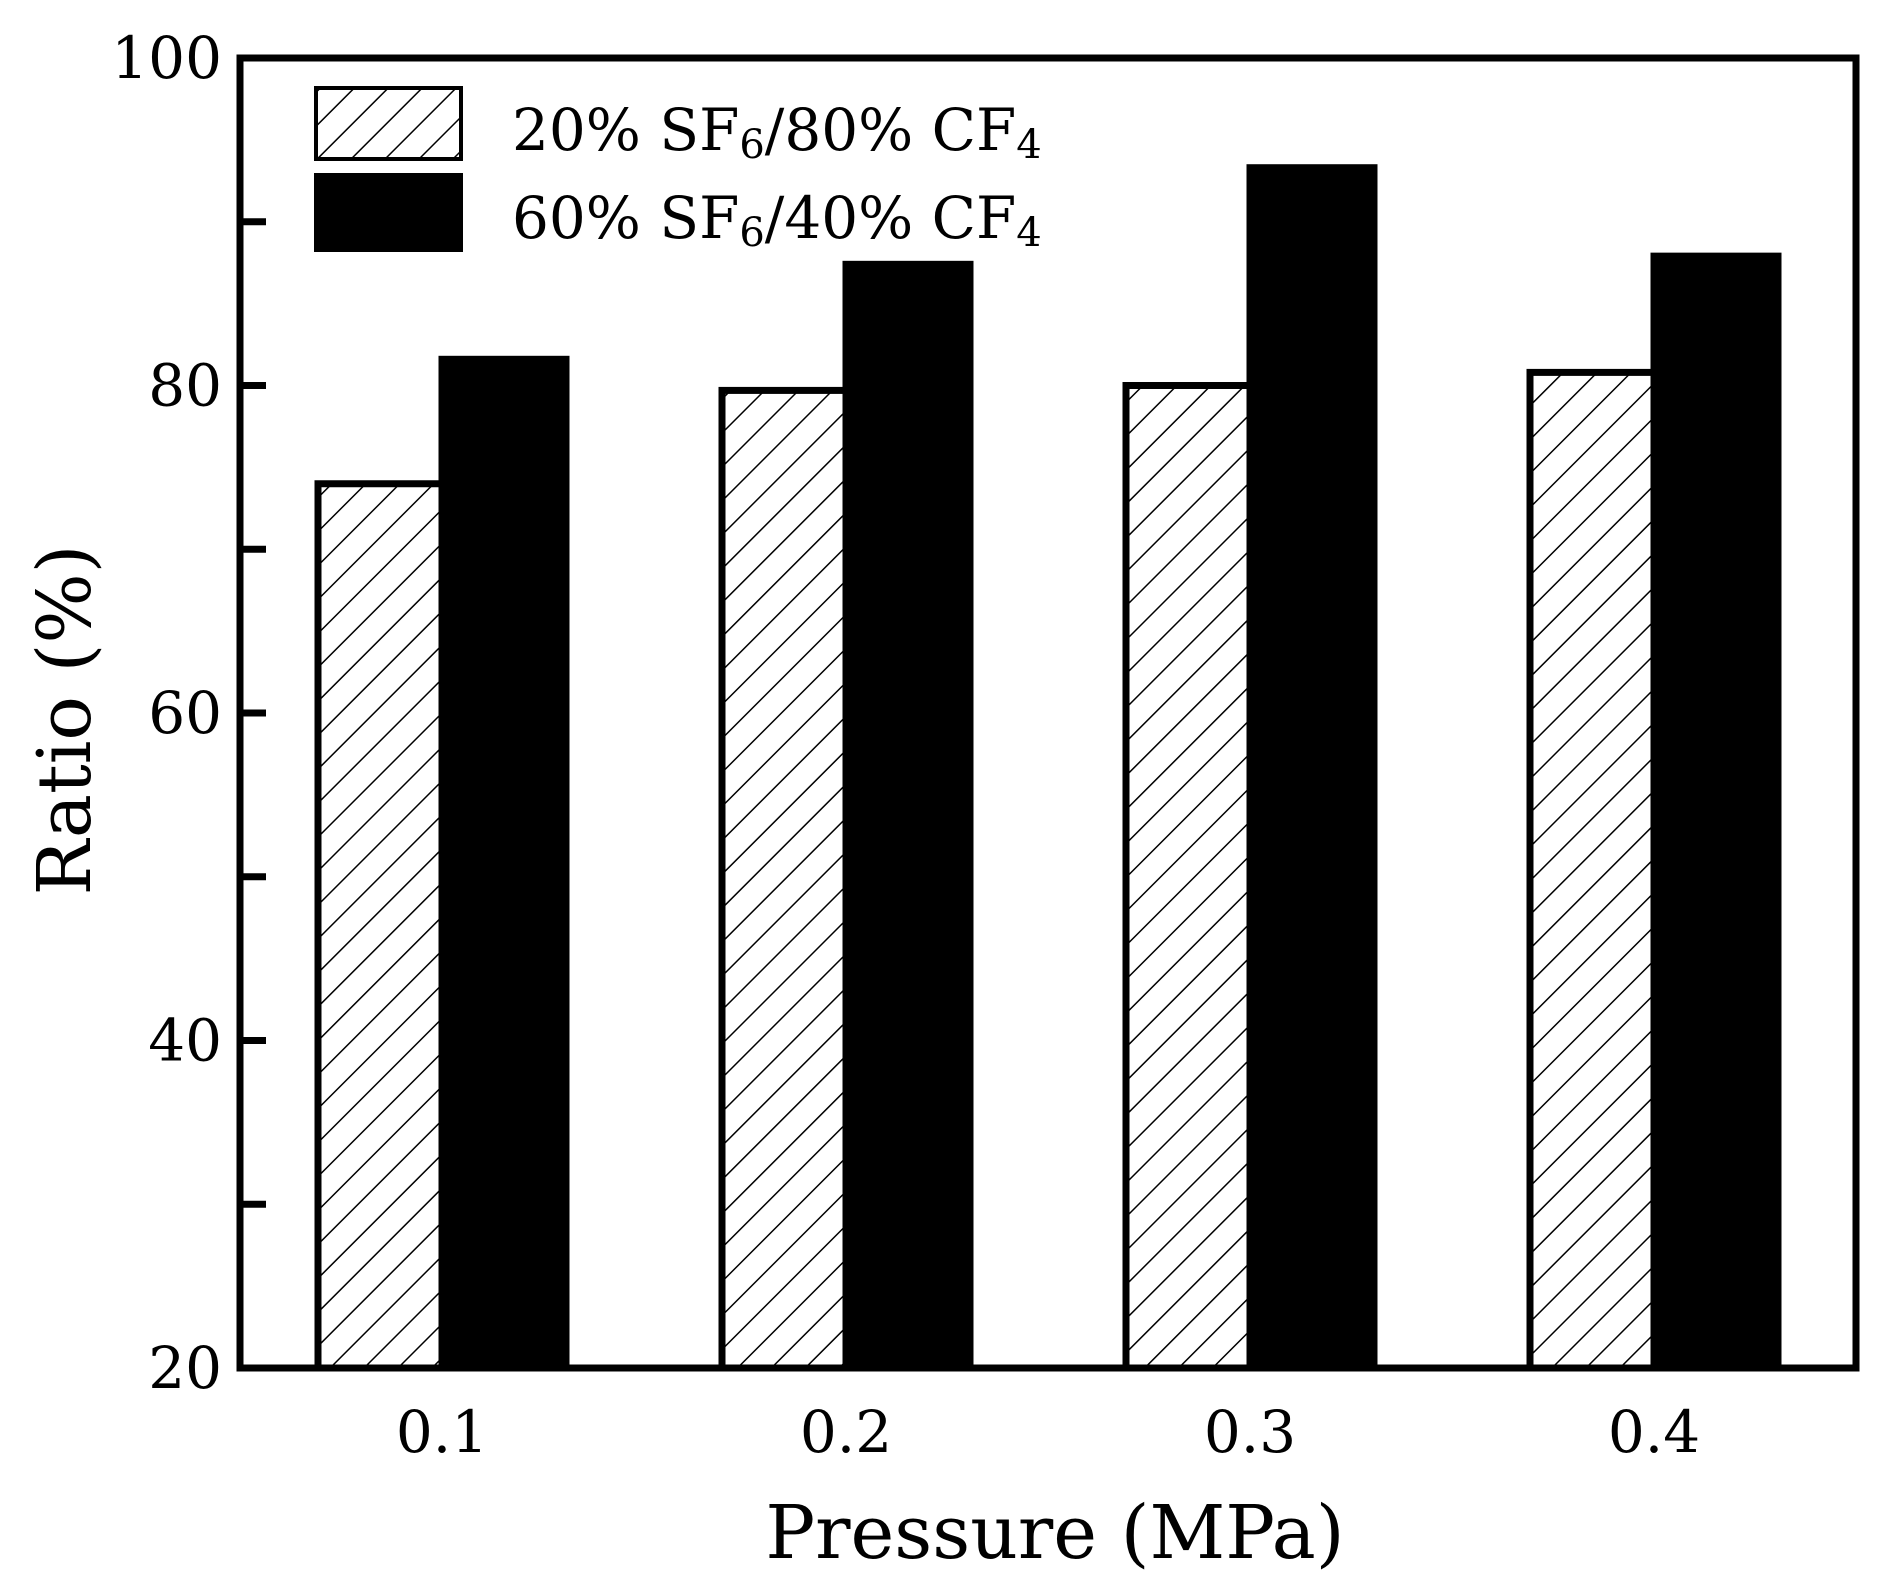  What do you see at coordinates (625, 218) in the screenshot?
I see `legend-2-part-a: 60% SF` at bounding box center [625, 218].